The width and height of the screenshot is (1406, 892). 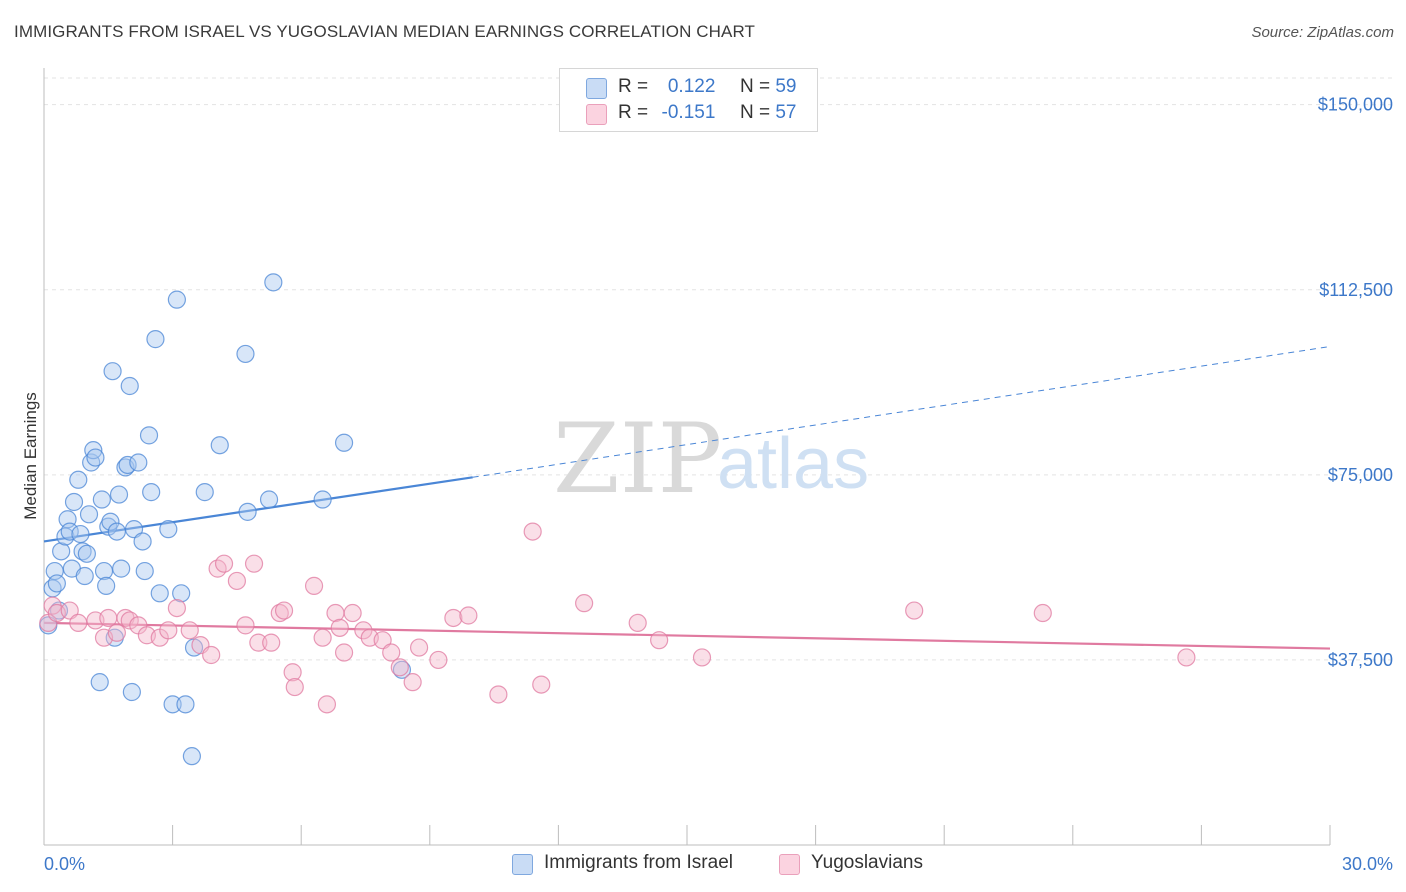 What do you see at coordinates (30, 456) in the screenshot?
I see `y-axis-label: Median Earnings` at bounding box center [30, 456].